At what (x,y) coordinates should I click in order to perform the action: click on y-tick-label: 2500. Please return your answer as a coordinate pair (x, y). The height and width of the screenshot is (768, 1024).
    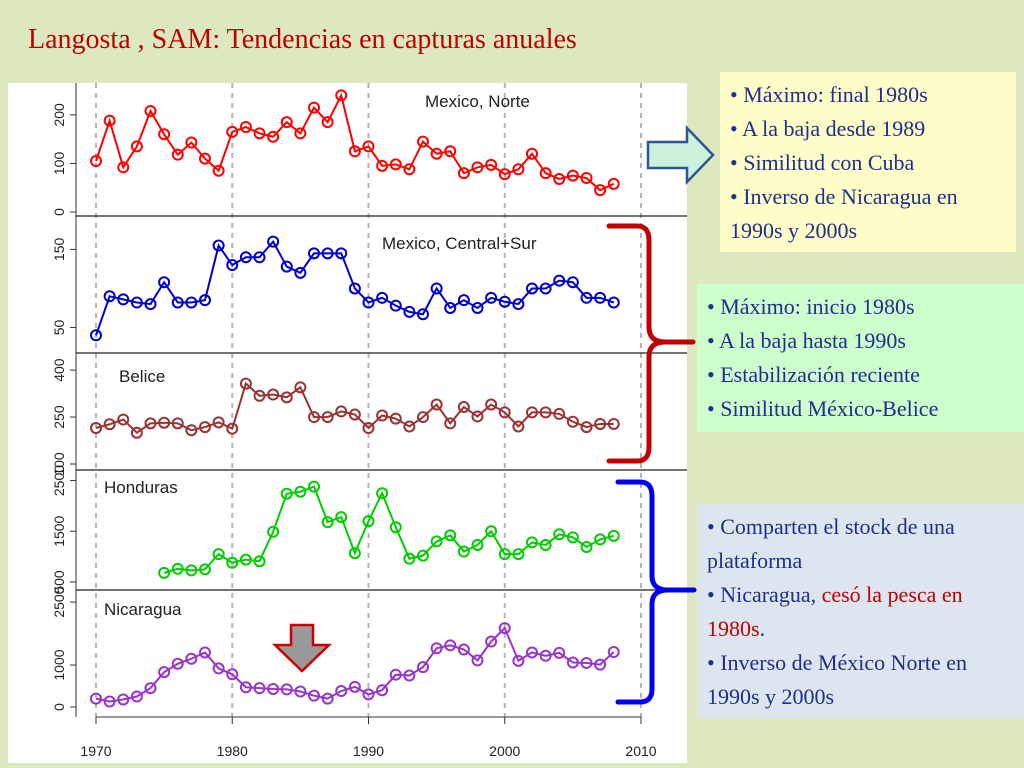
    Looking at the image, I should click on (59, 480).